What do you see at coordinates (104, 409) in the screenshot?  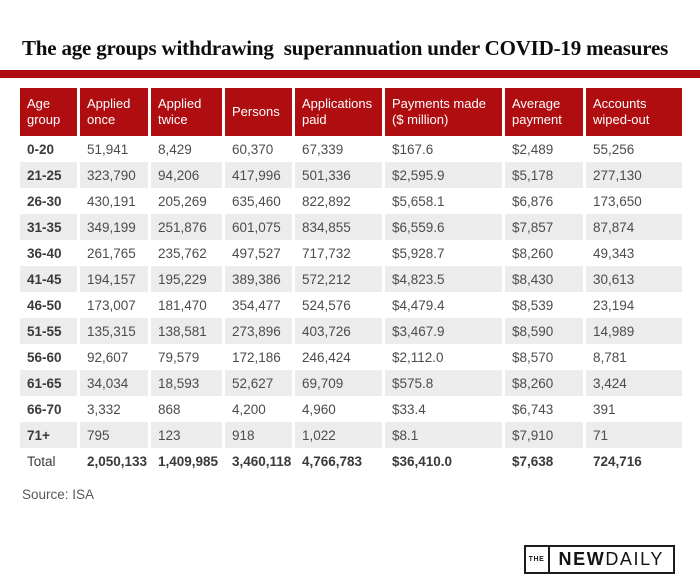 I see `data-cell: 3,332` at bounding box center [104, 409].